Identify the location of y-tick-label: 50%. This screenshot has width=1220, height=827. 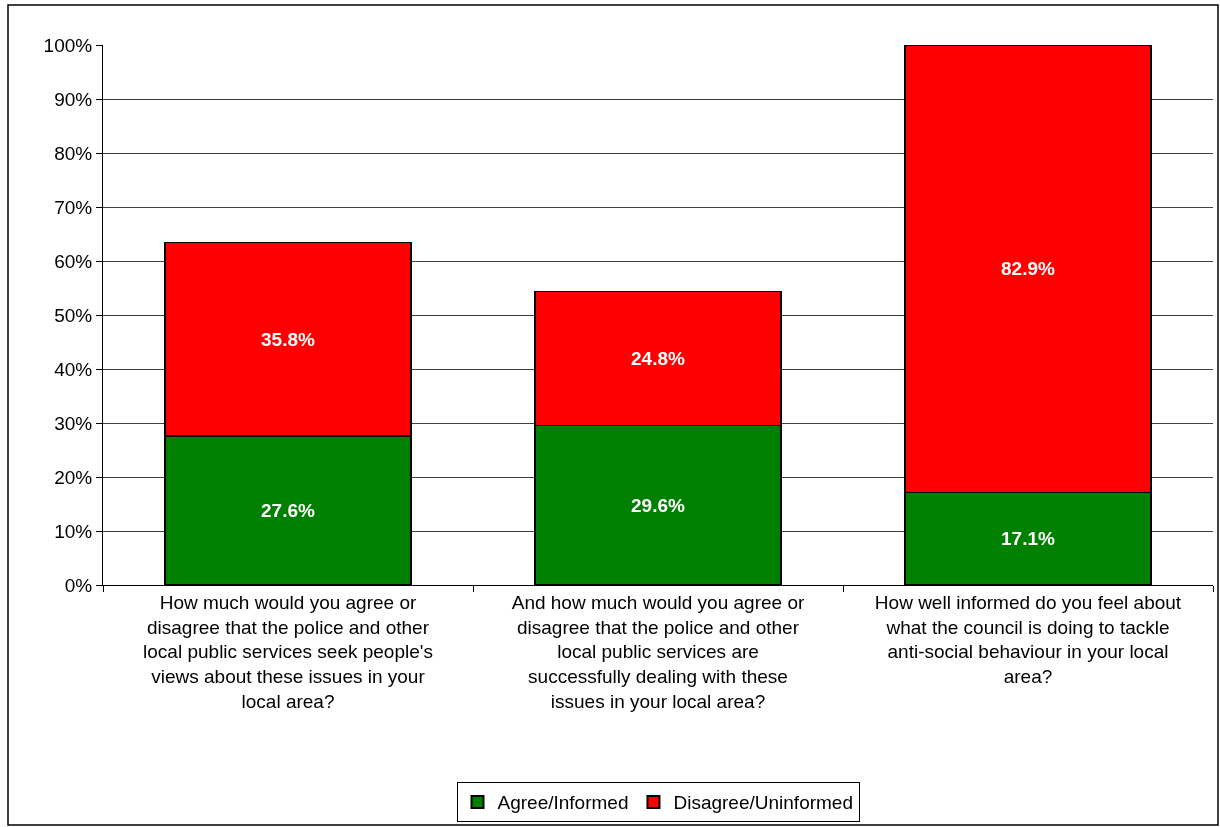
(73, 315).